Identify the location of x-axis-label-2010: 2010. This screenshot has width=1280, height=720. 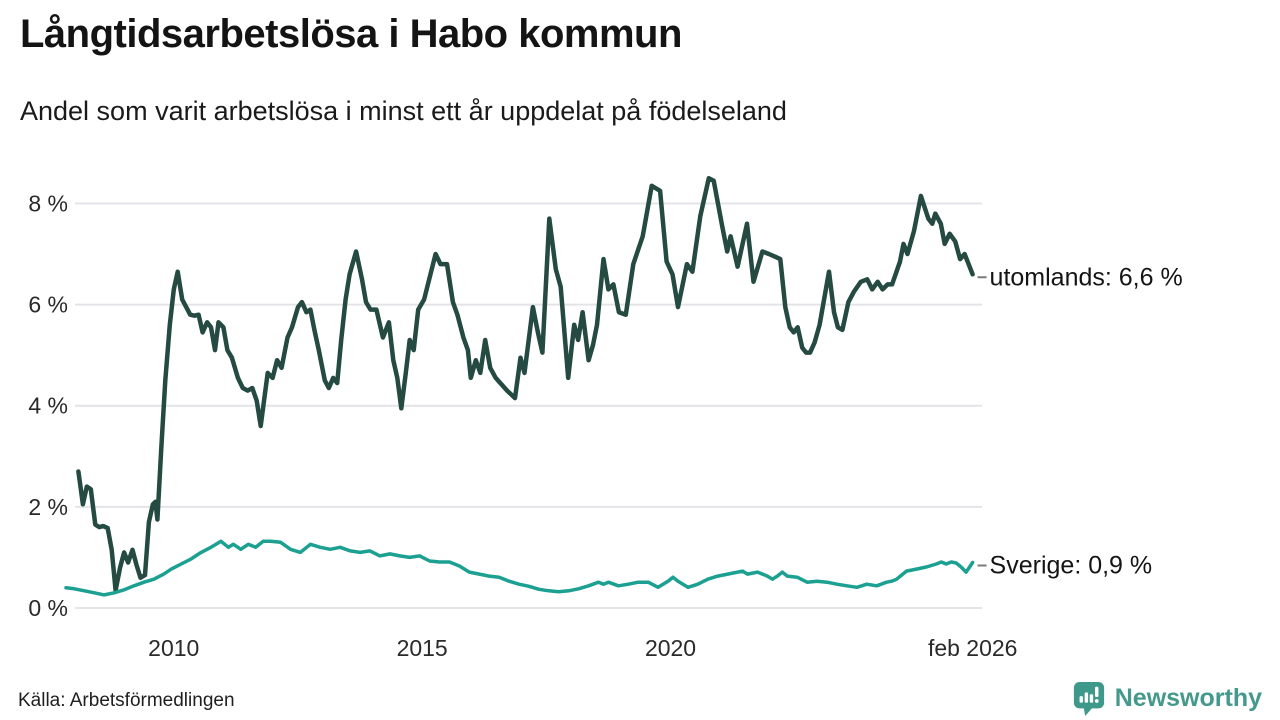
(173, 648).